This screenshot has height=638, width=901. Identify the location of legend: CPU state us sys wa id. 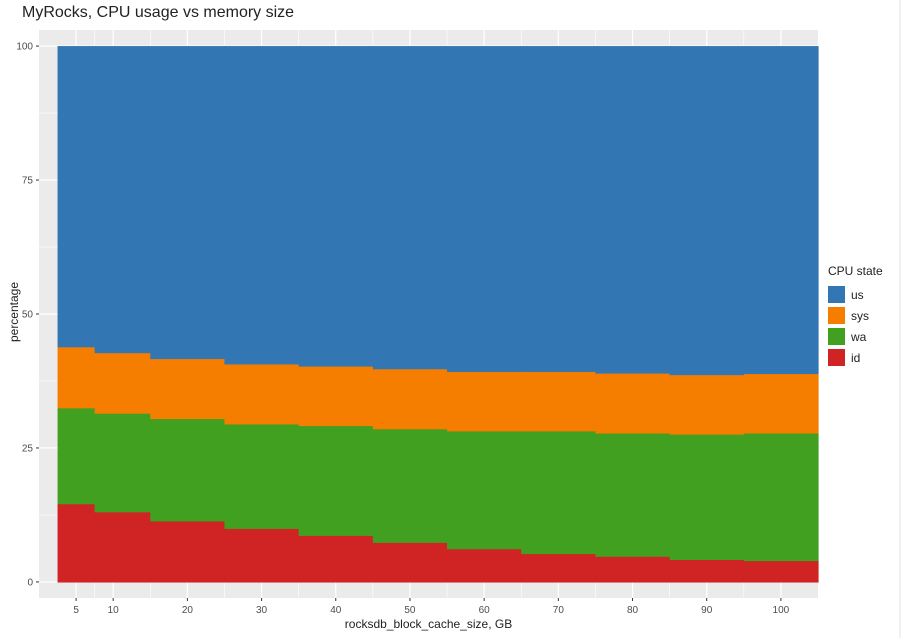
(855, 316).